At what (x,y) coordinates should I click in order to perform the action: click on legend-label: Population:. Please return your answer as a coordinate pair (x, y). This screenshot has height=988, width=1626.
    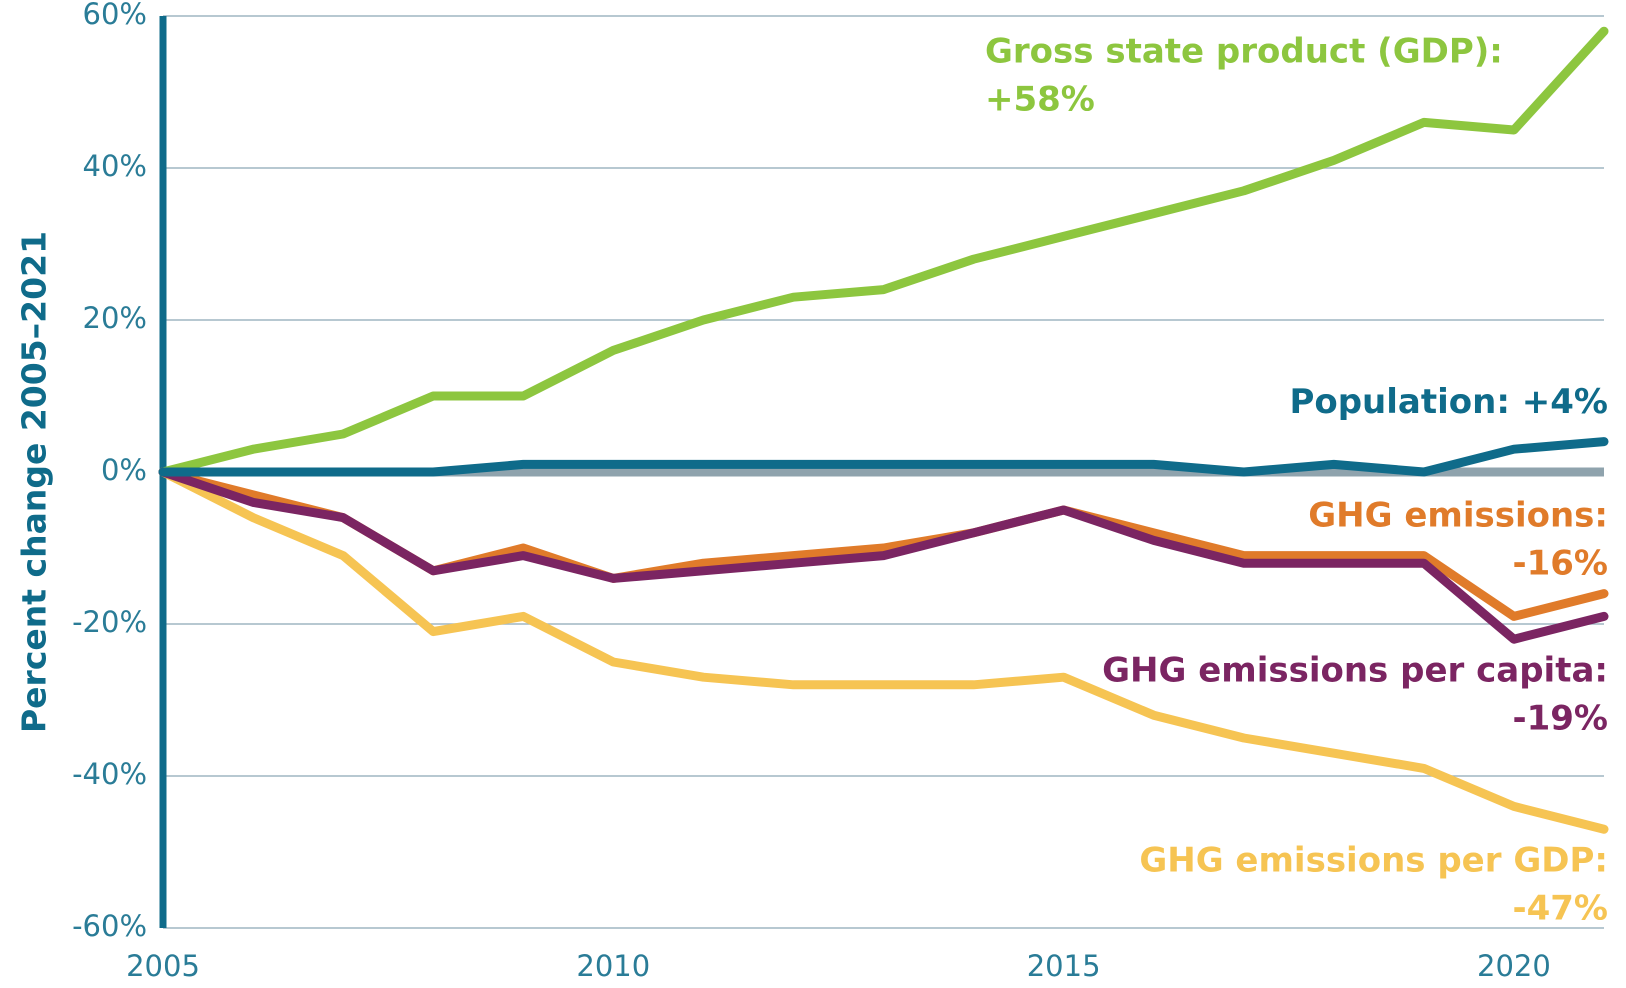
    Looking at the image, I should click on (1399, 402).